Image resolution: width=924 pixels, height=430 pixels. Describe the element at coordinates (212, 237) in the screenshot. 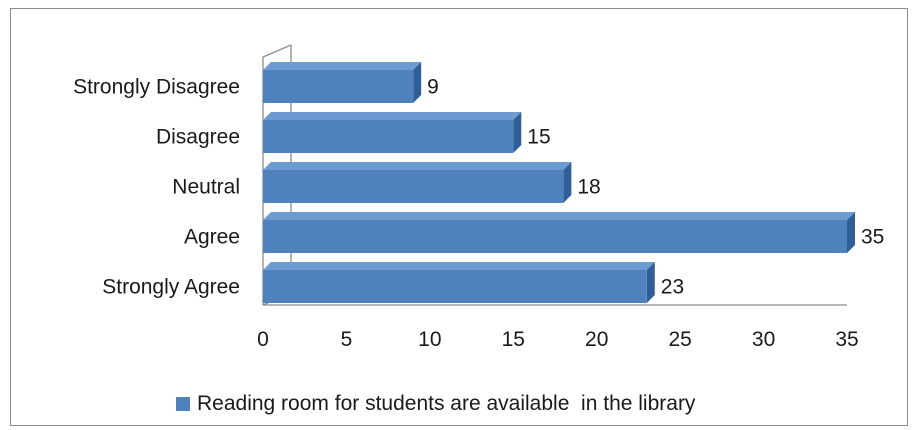

I see `y-category-label: Agree` at that location.